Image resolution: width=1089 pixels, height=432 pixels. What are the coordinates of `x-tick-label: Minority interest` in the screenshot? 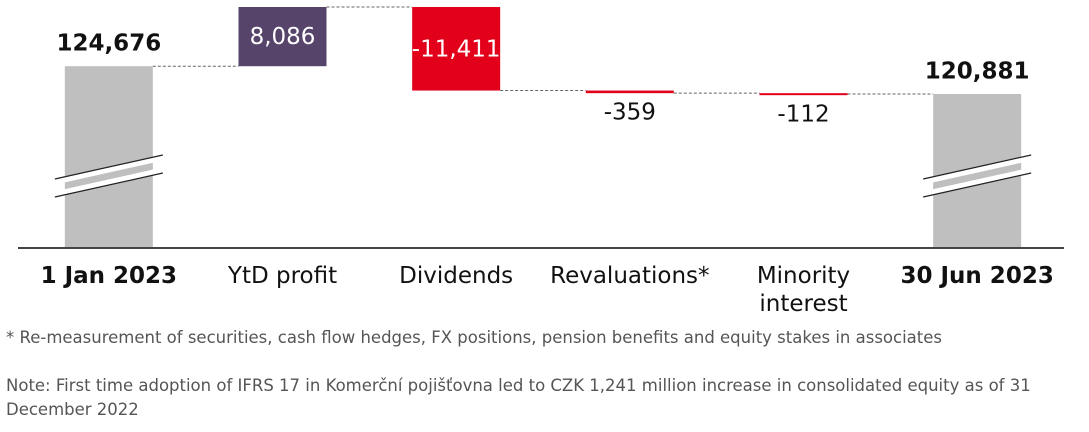 It's located at (803, 290).